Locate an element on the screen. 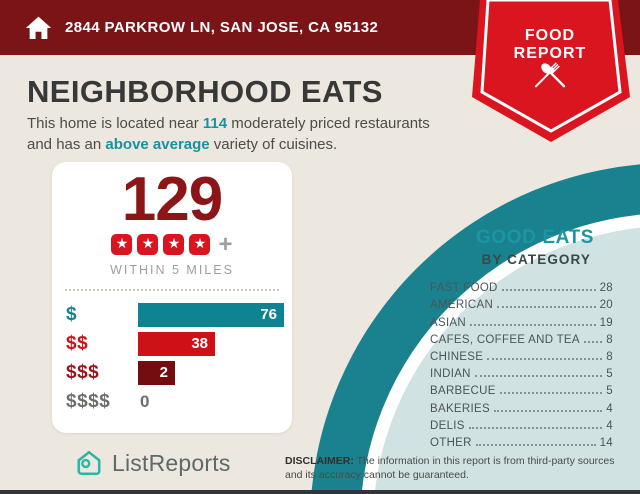 The width and height of the screenshot is (640, 494). listreports-logo: ListReports is located at coordinates (153, 463).